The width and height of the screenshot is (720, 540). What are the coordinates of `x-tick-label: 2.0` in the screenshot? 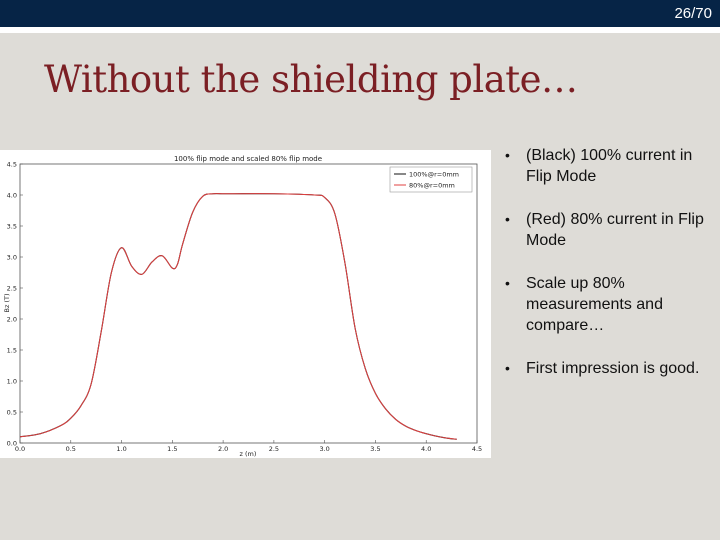 It's located at (223, 449).